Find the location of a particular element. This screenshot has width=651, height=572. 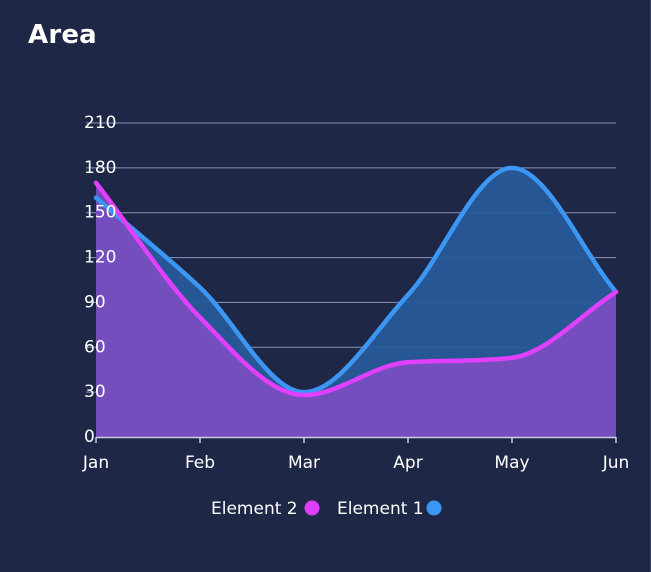

x-tick-label-jan: Jan is located at coordinates (95, 463).